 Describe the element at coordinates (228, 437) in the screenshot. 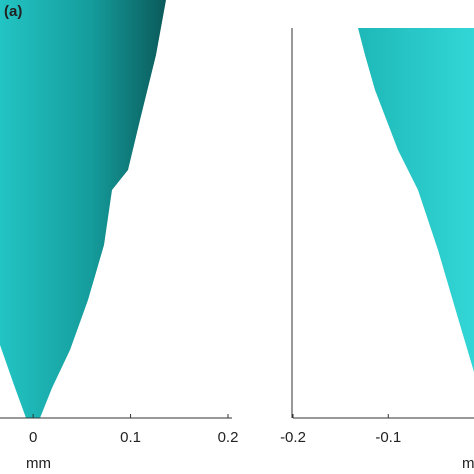

I see `x-tick-label: 0.2` at that location.